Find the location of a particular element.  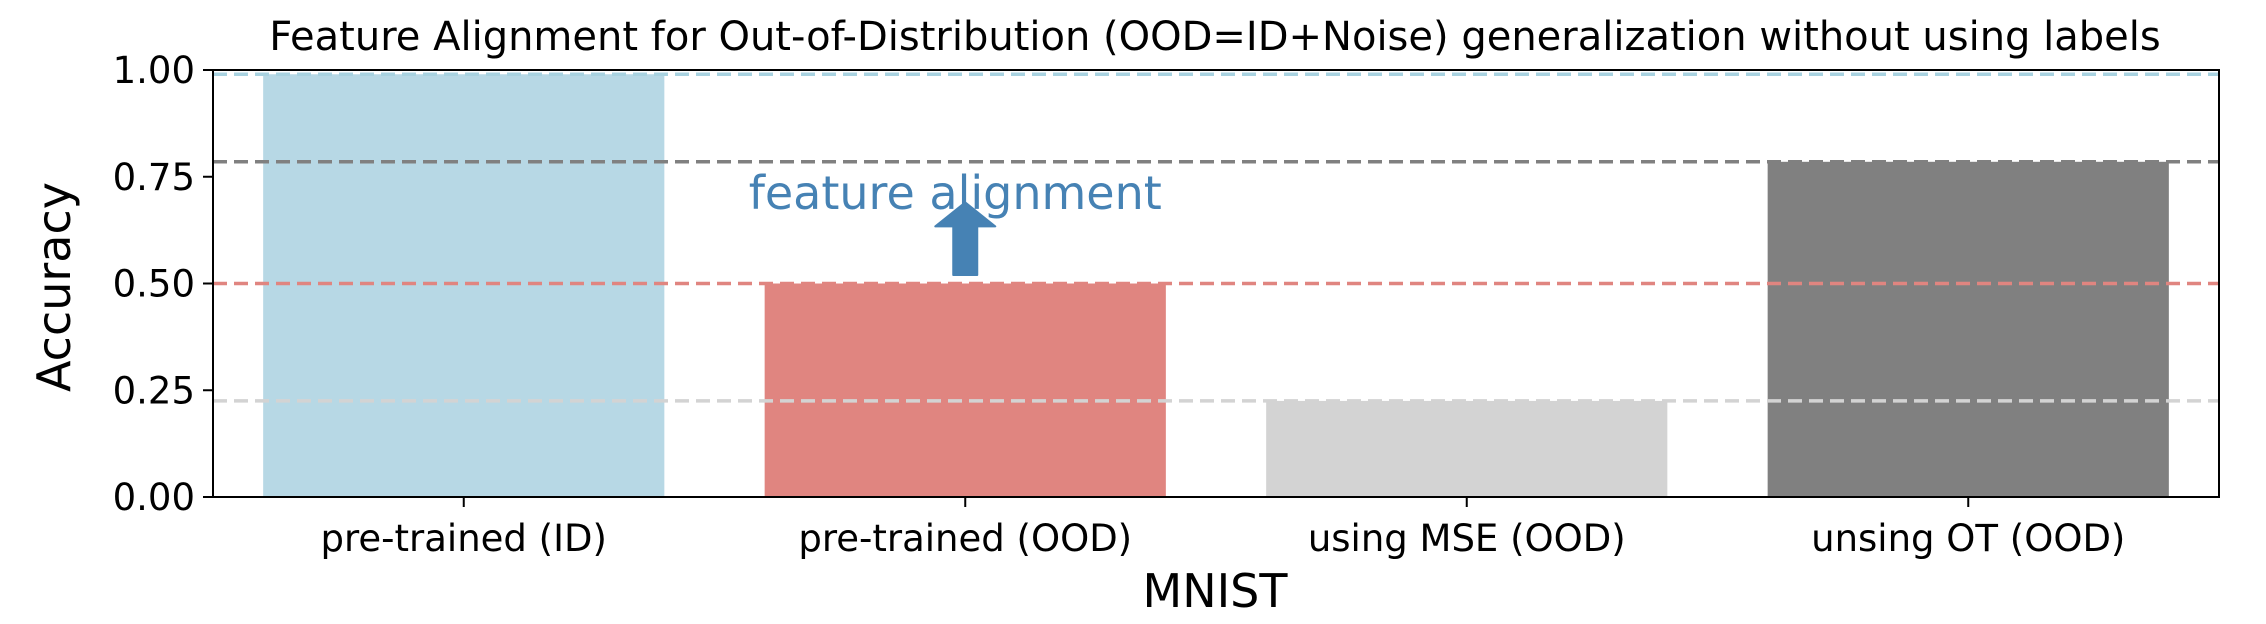

y-tick-label-3: 0.50 is located at coordinates (154, 284).